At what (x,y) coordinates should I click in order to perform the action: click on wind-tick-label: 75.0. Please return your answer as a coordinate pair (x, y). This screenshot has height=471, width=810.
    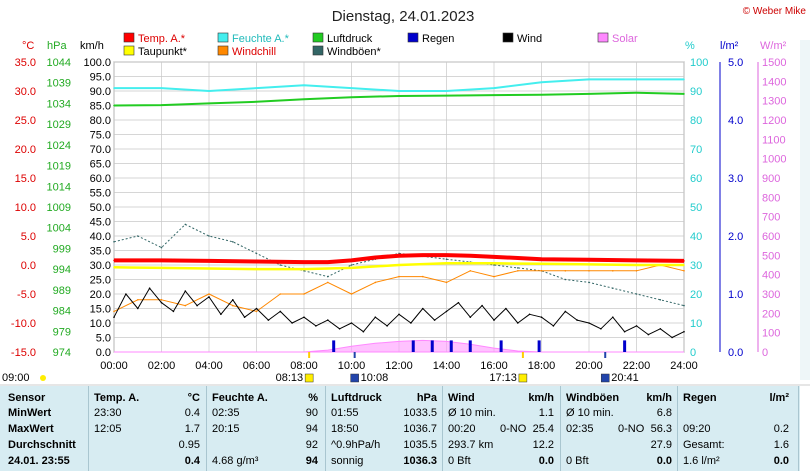
    Looking at the image, I should click on (100, 136).